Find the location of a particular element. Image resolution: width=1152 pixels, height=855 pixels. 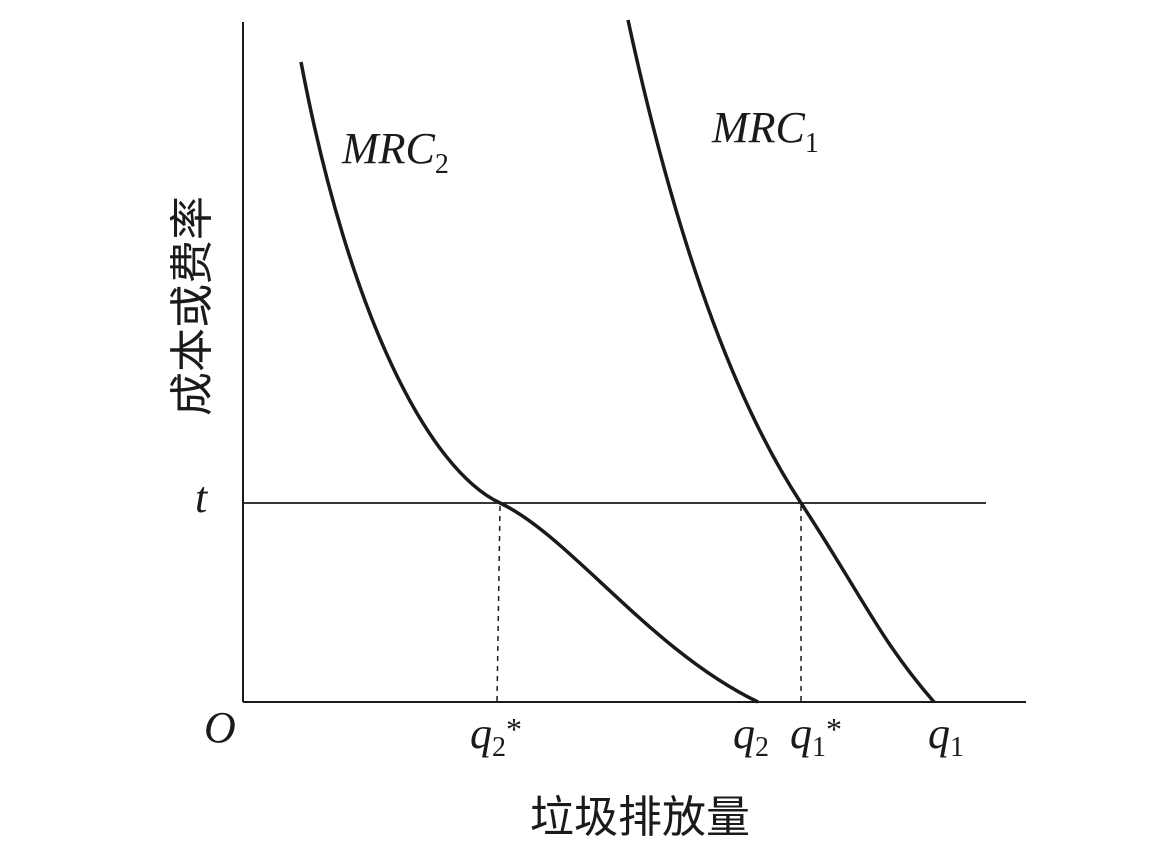

mrc1-label: MRC1 is located at coordinates (765, 131).